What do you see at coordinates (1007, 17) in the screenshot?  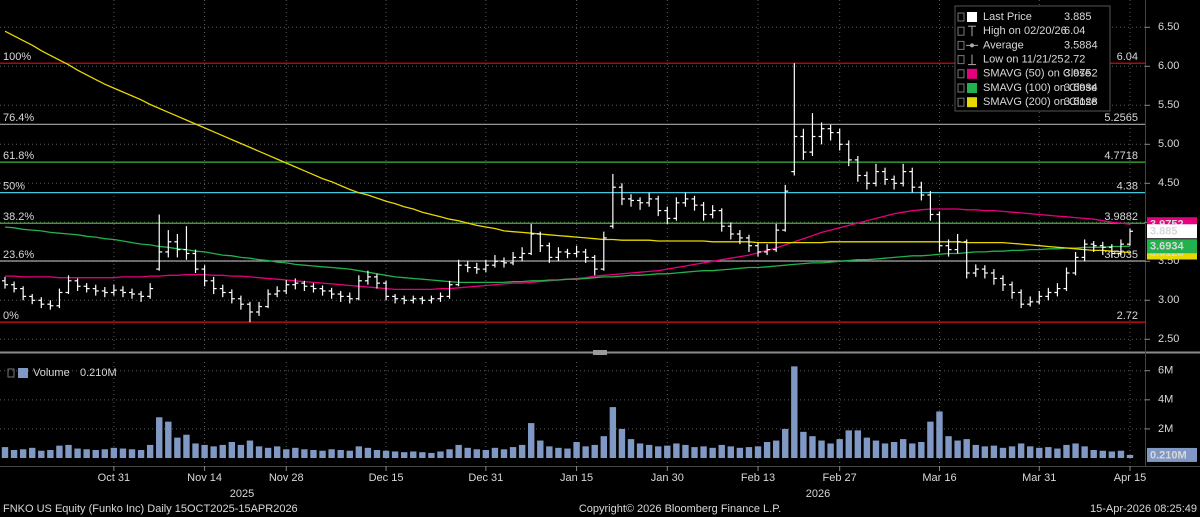 I see `legend-label: Last Price` at bounding box center [1007, 17].